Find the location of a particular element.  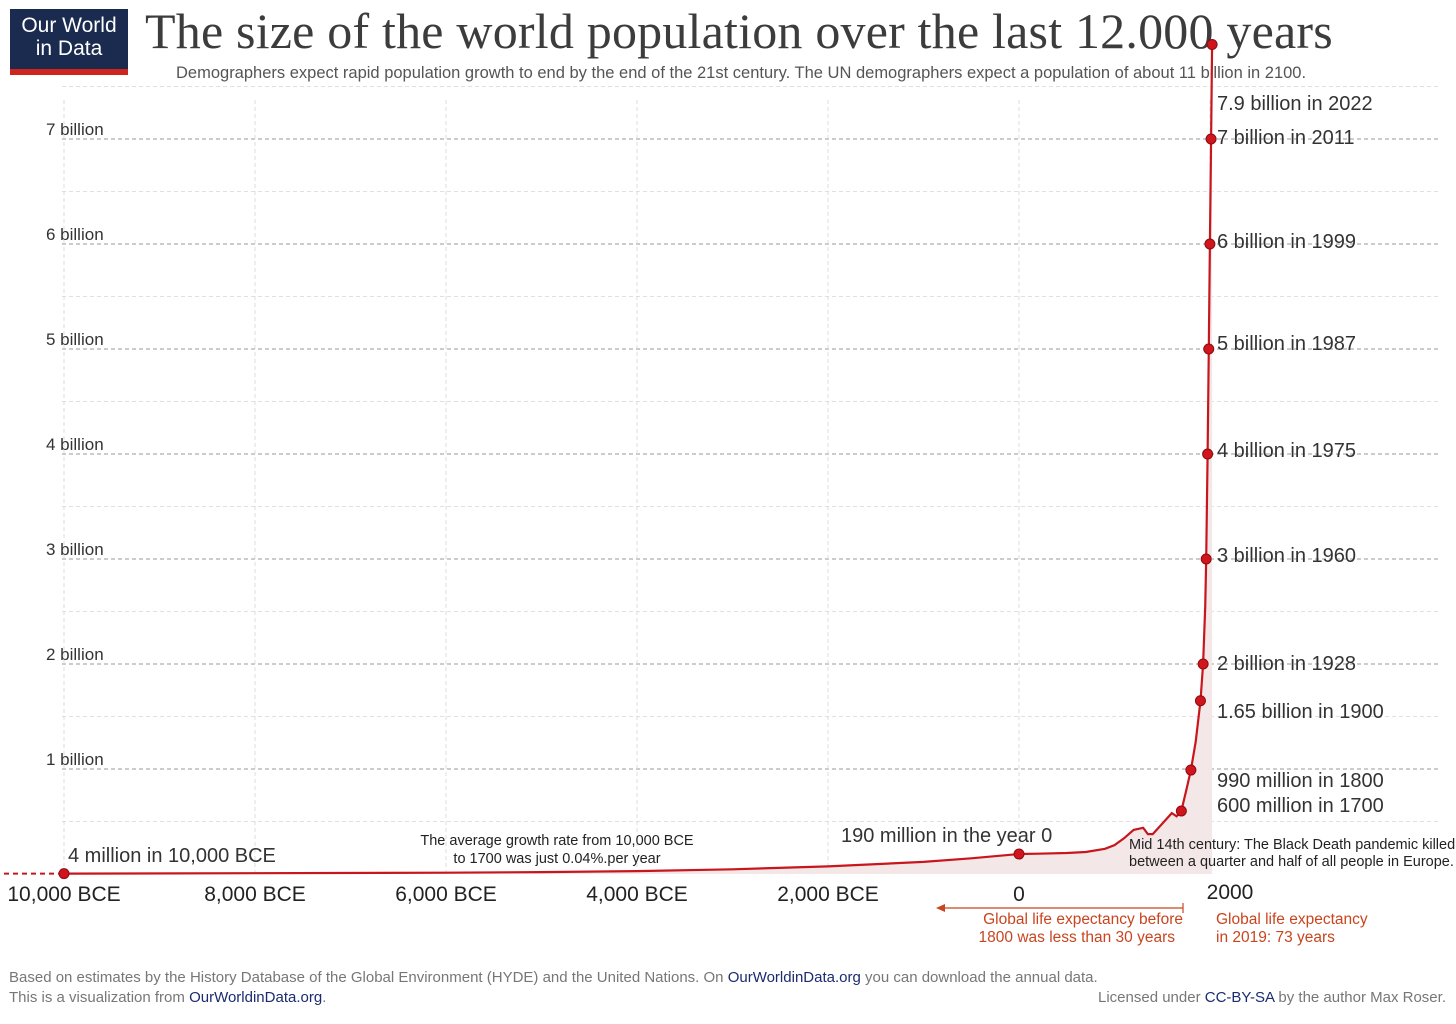

logo-line-1: Our World is located at coordinates (69, 25).